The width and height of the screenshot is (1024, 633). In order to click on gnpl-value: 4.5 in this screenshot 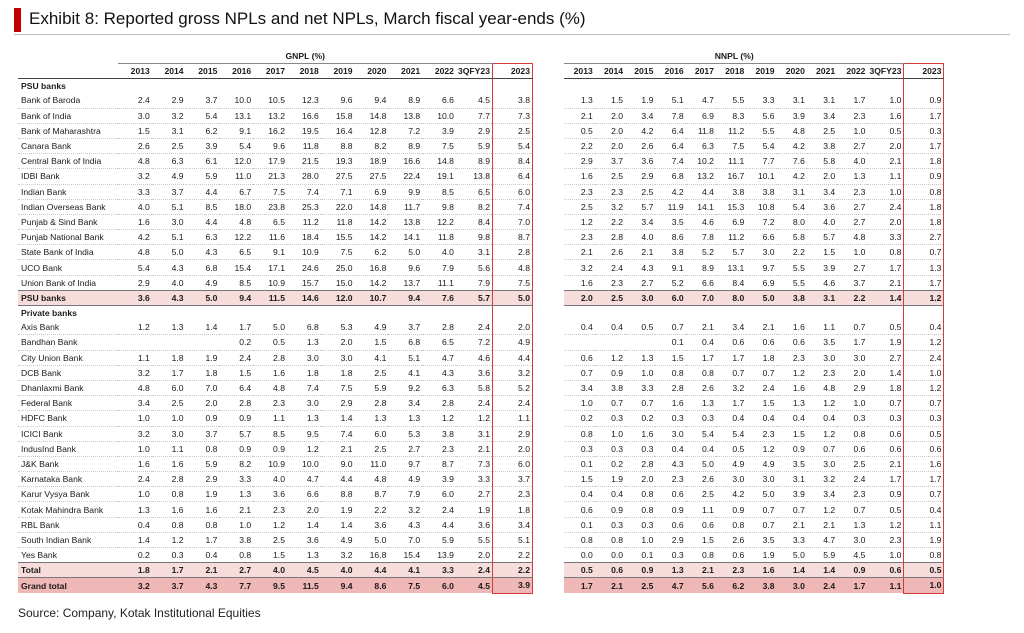, I will do `click(474, 585)`.